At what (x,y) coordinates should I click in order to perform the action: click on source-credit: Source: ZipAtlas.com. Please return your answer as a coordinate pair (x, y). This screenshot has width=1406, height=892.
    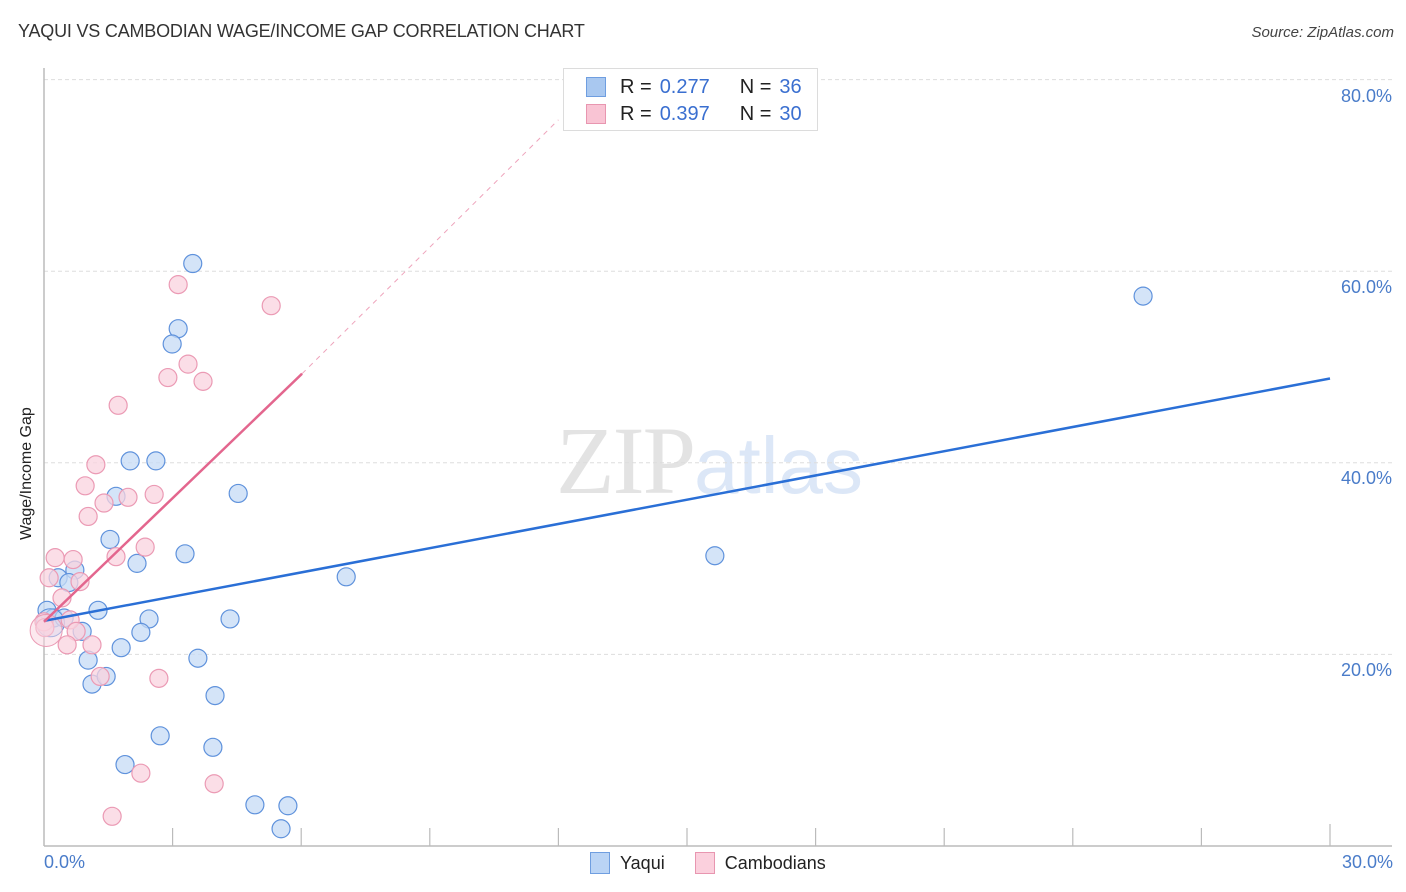
    Looking at the image, I should click on (1322, 32).